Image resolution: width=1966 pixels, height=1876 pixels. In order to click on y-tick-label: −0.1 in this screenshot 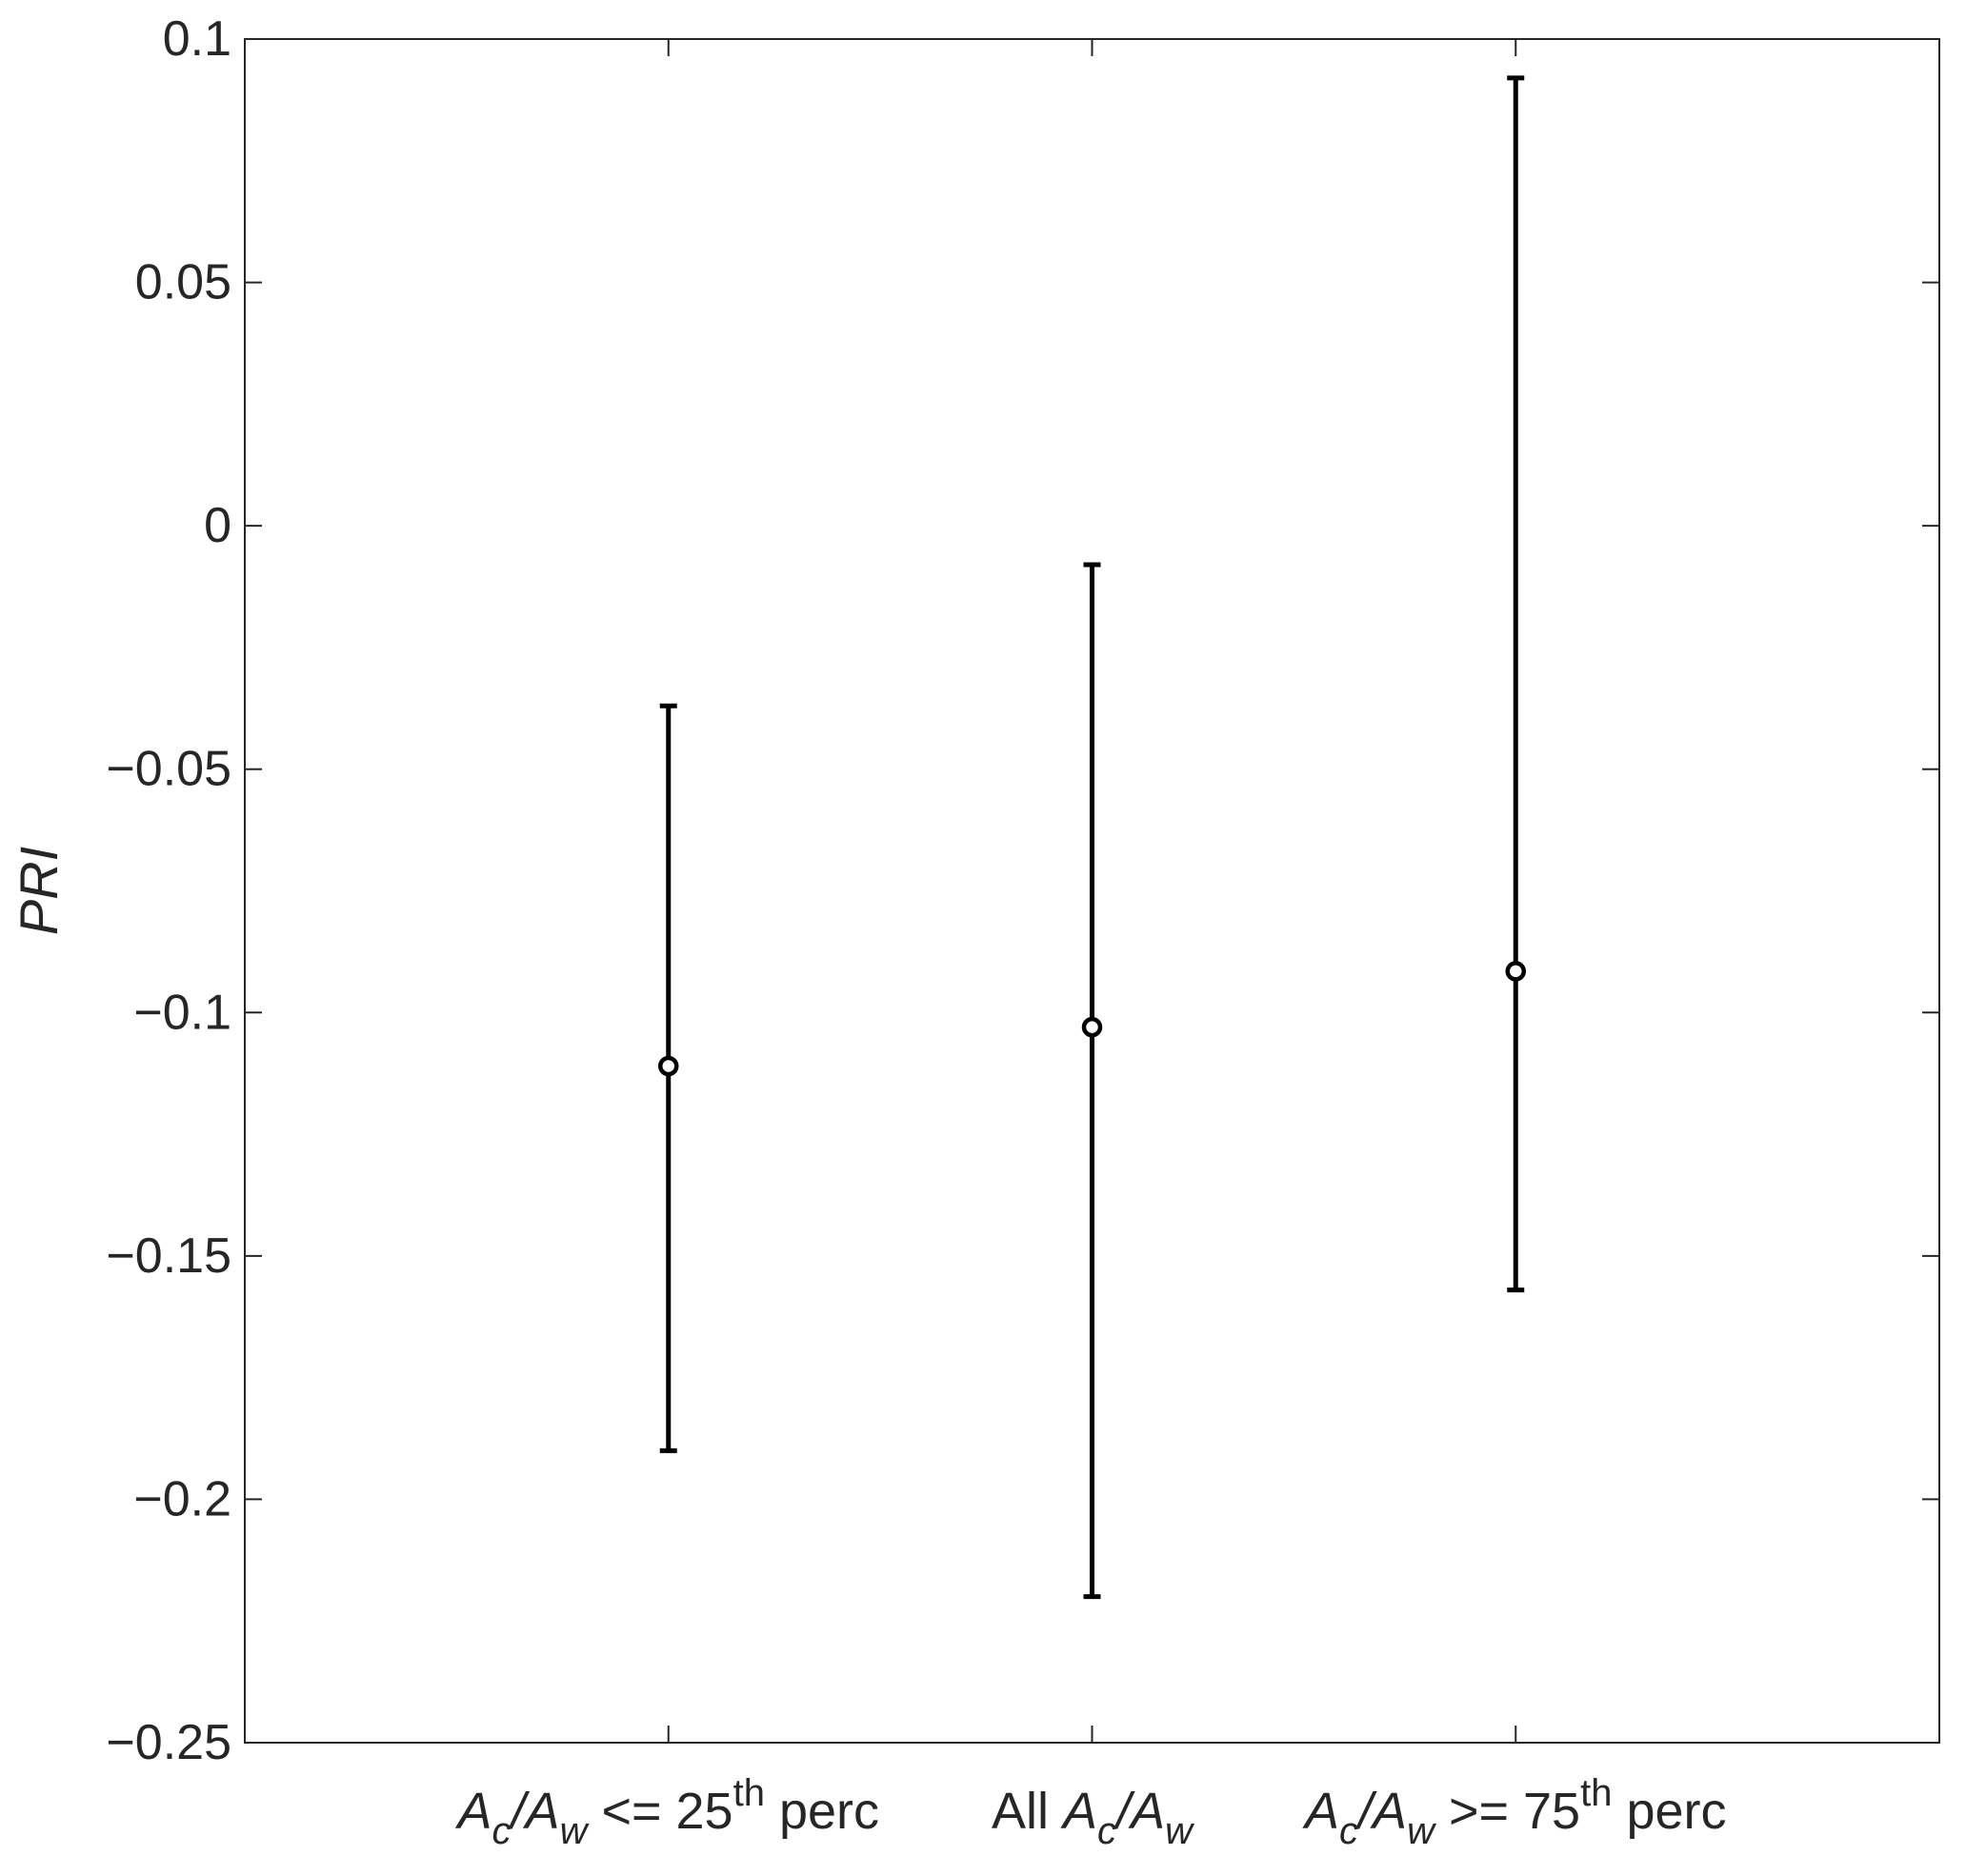, I will do `click(182, 1013)`.